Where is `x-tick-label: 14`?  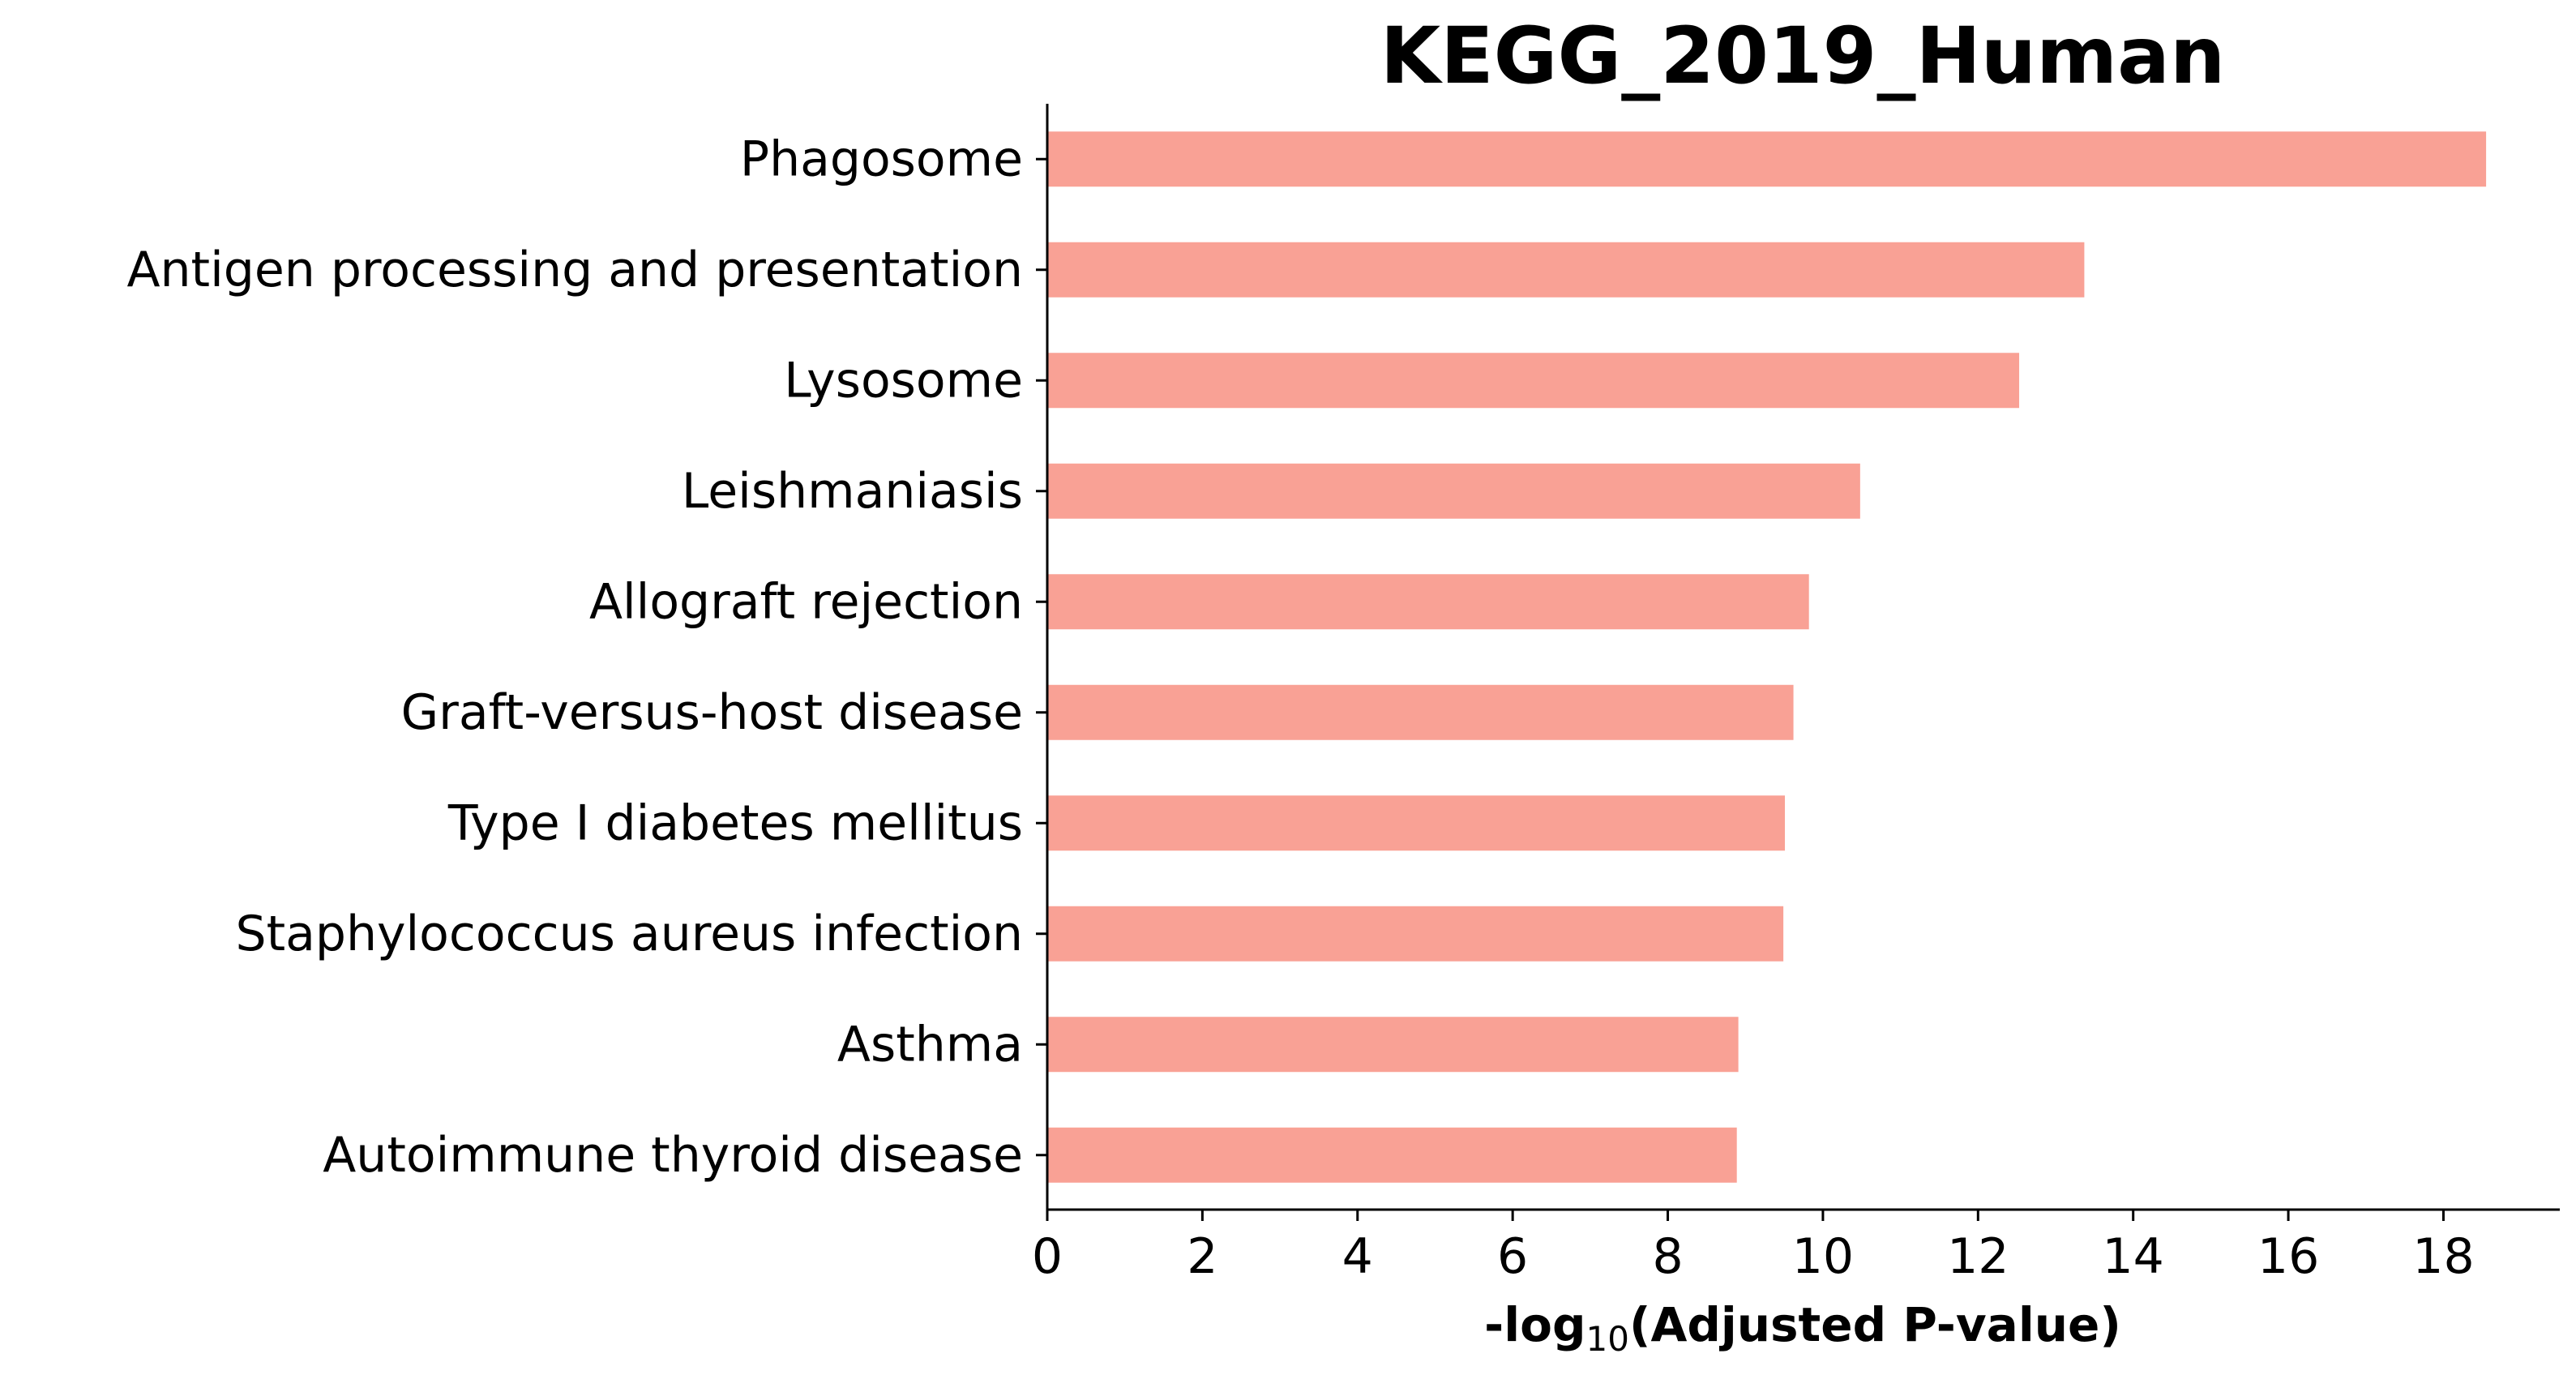 x-tick-label: 14 is located at coordinates (2133, 1256).